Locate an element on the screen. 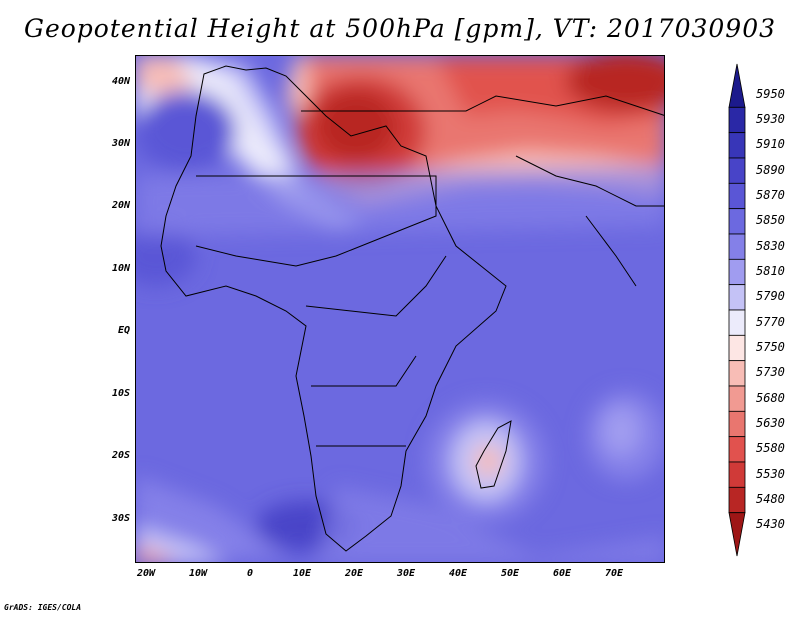 Image resolution: width=800 pixels, height=618 pixels. colorbar-label-5580: 5580 is located at coordinates (770, 448).